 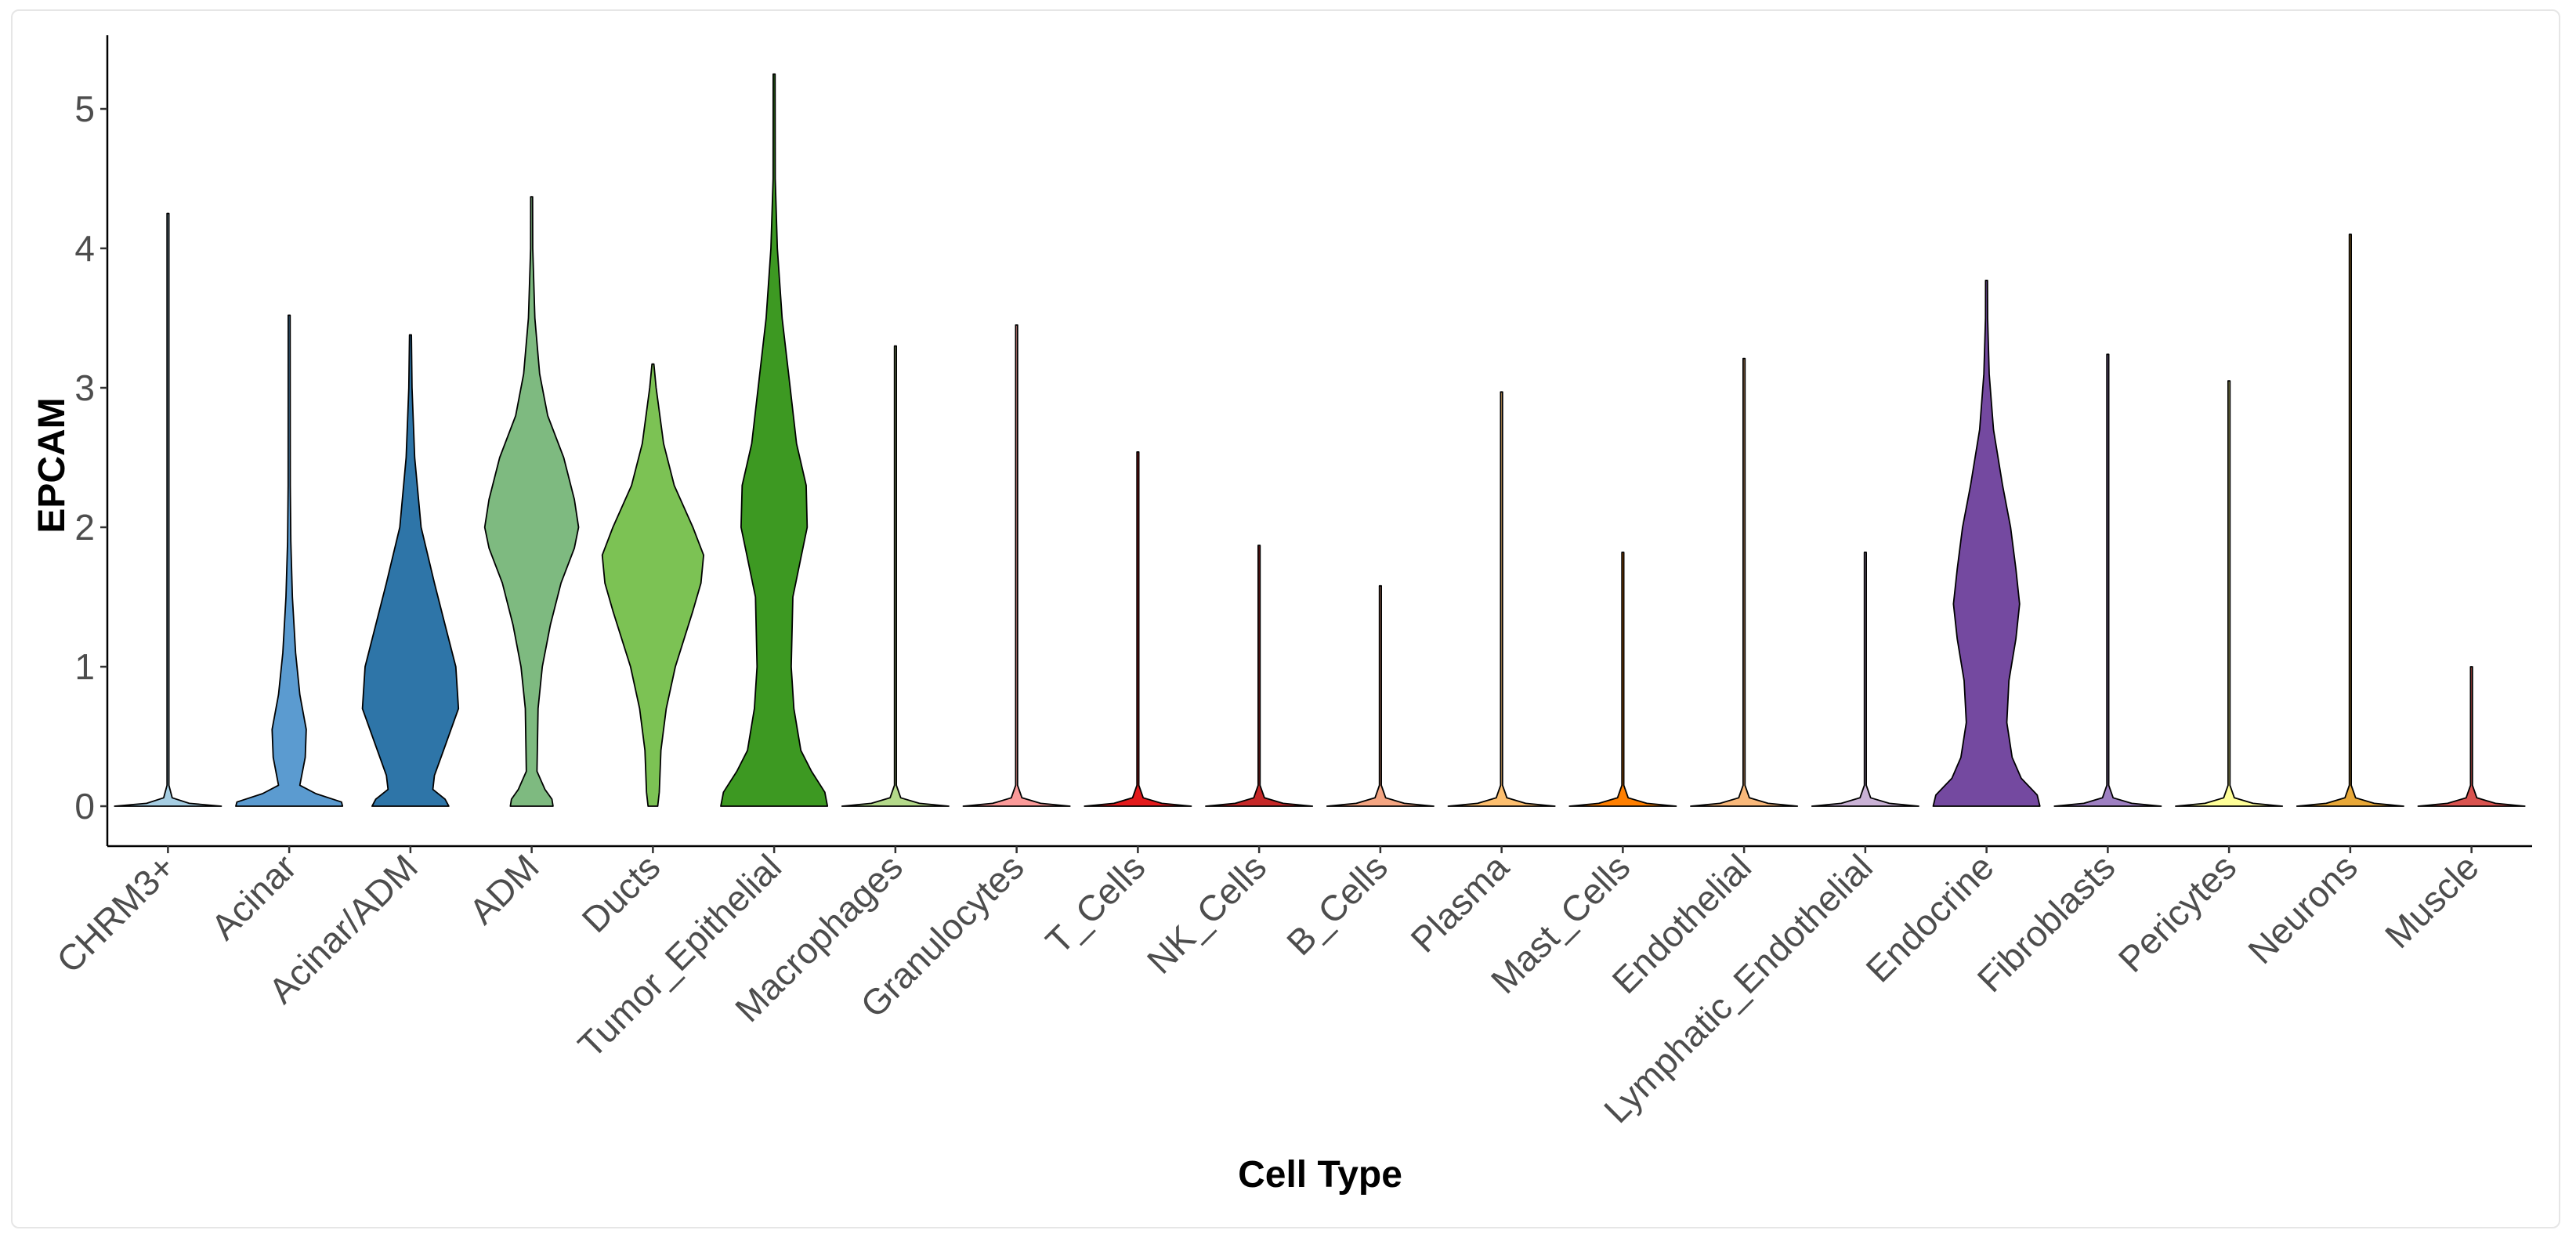 What do you see at coordinates (254, 896) in the screenshot?
I see `x-tick-label: Acinar` at bounding box center [254, 896].